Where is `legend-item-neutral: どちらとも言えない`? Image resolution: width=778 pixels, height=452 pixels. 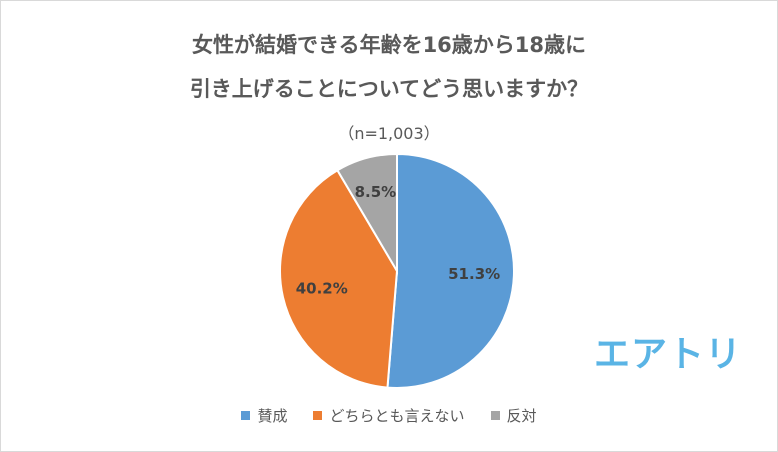 legend-item-neutral: どちらとも言えない is located at coordinates (389, 415).